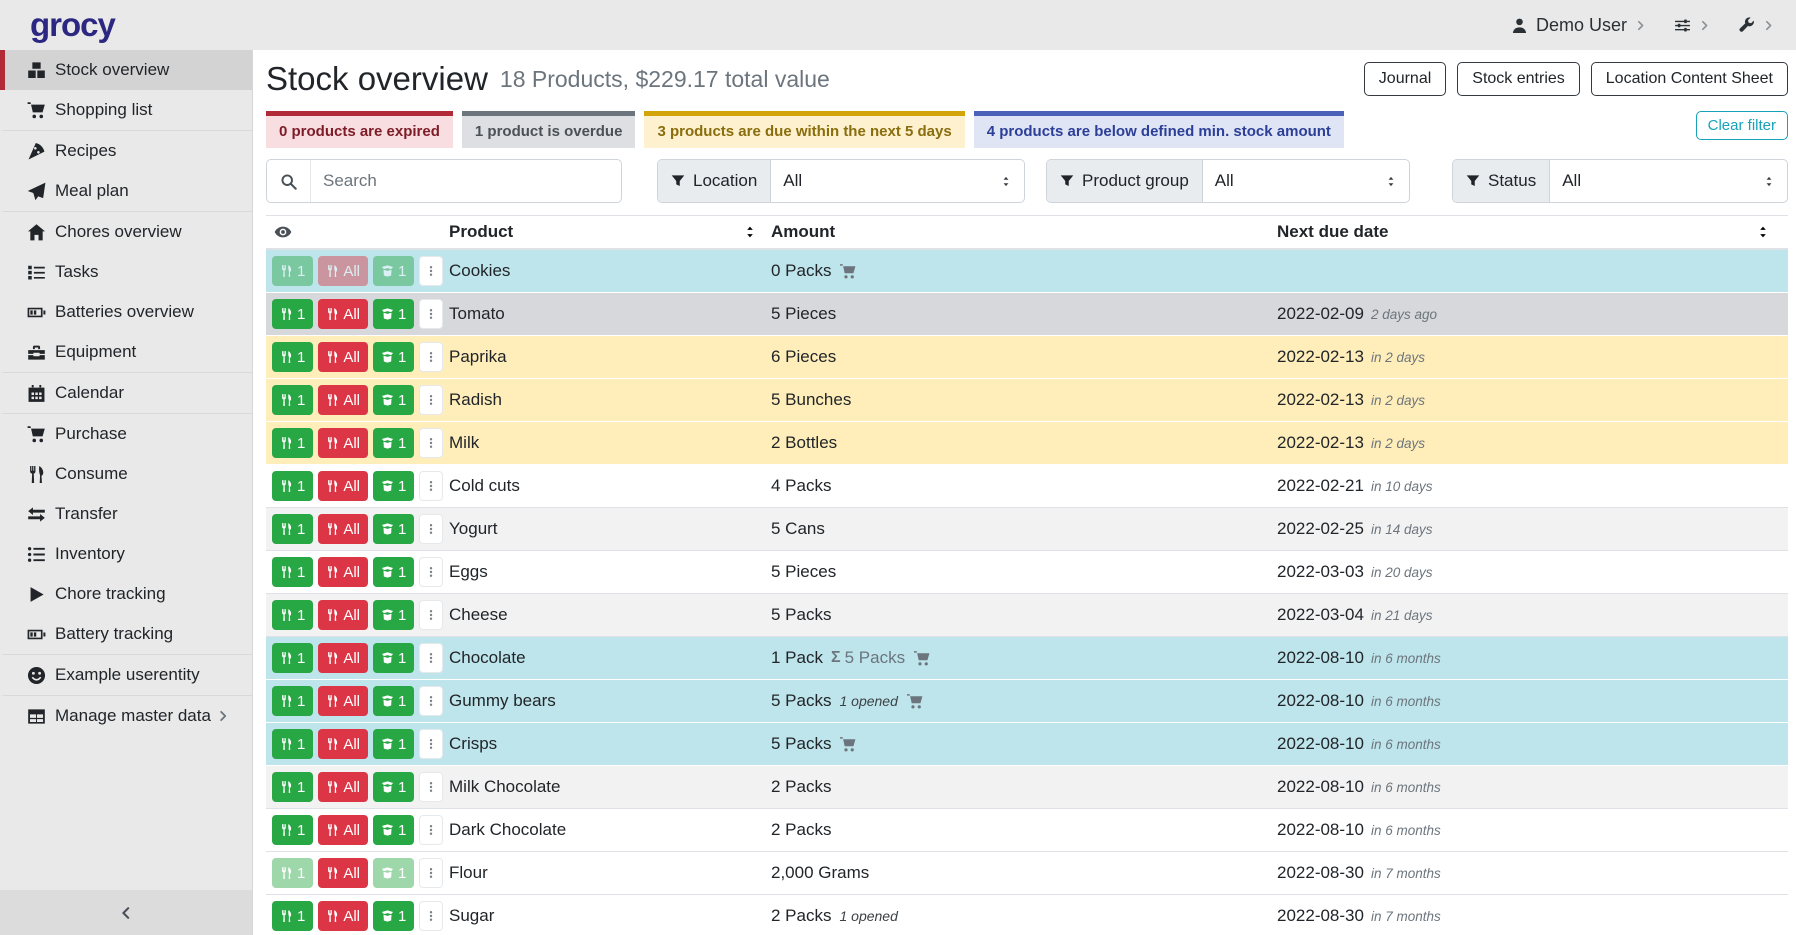 Image resolution: width=1796 pixels, height=935 pixels. Describe the element at coordinates (126, 110) in the screenshot. I see `sidebar-item-shopping-list: Shopping list` at that location.